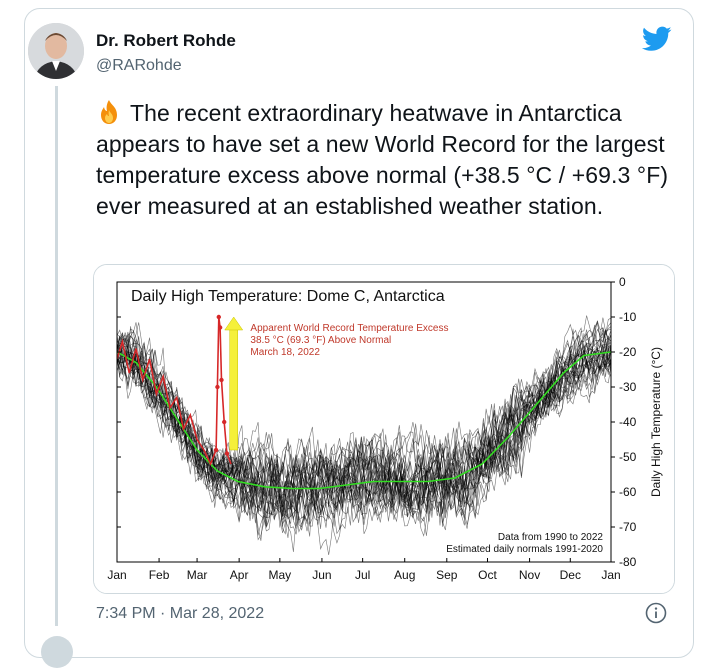 The height and width of the screenshot is (668, 723). I want to click on x-tick-label: Apr, so click(239, 575).